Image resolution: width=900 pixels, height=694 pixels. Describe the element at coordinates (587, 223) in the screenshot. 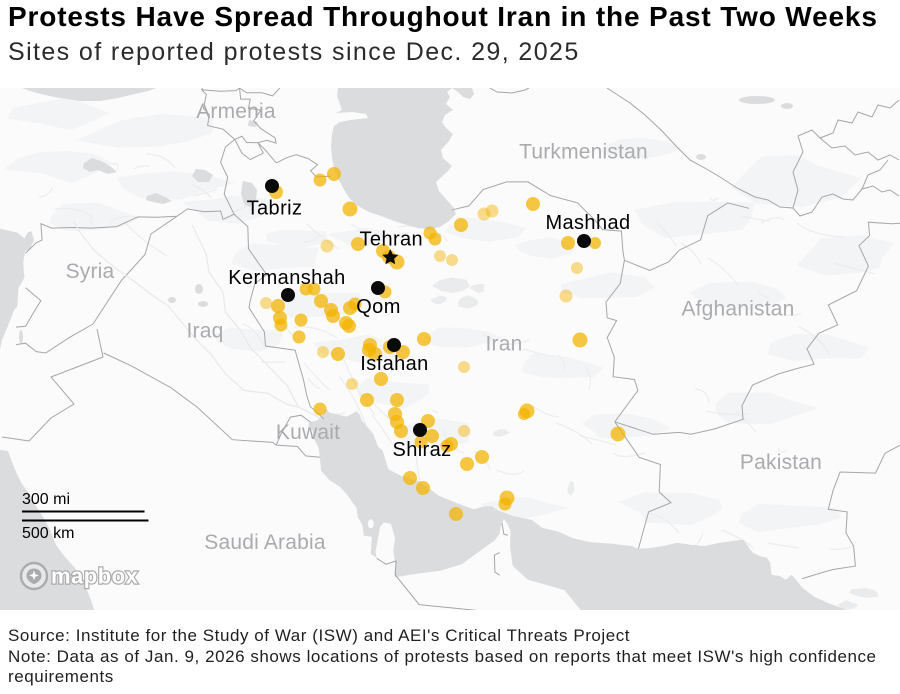

I see `svg-text: Mashhad` at that location.